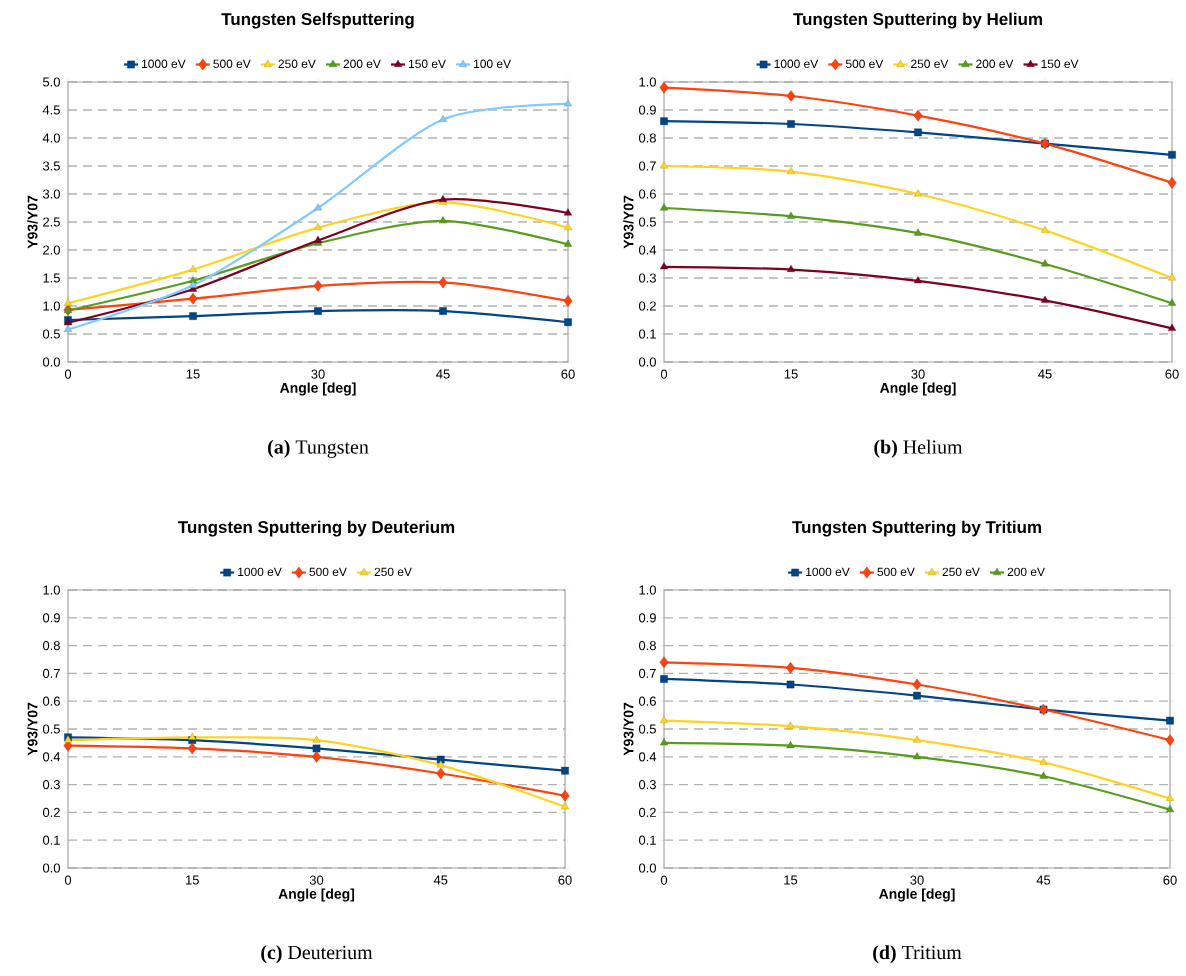  Describe the element at coordinates (51, 138) in the screenshot. I see `y-tick-label: 4.0` at that location.